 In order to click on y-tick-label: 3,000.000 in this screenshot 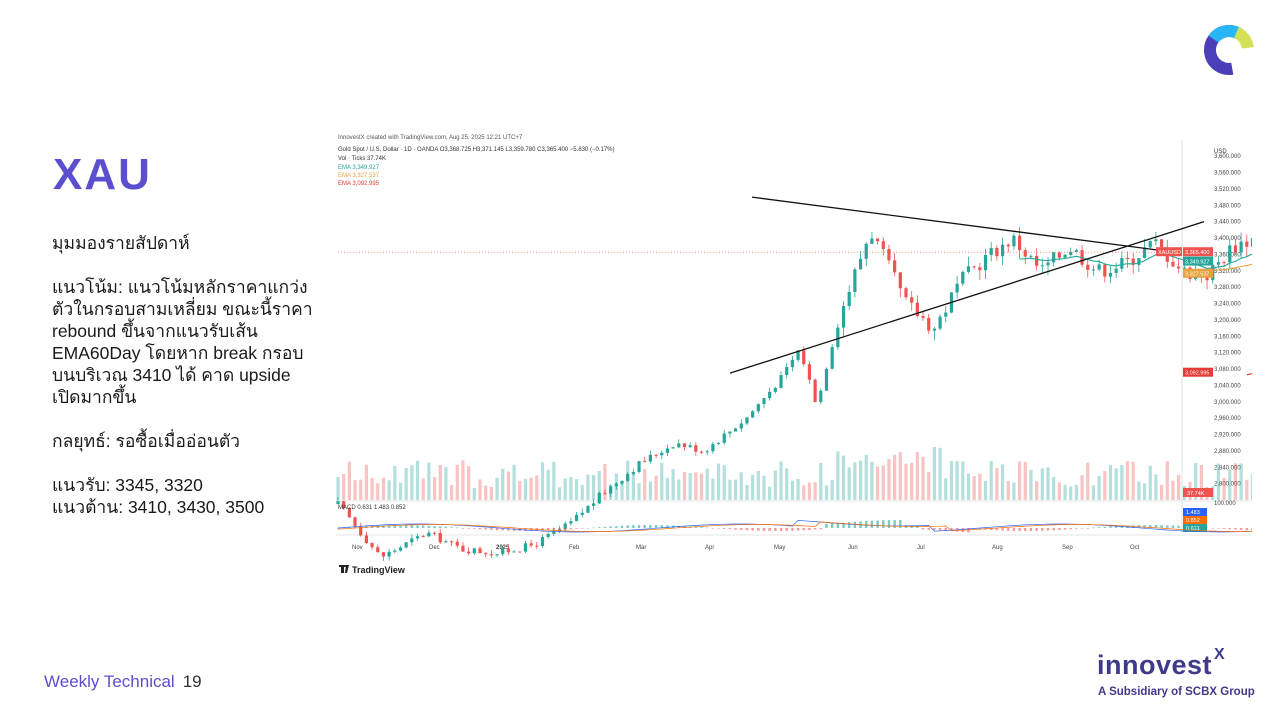, I will do `click(1227, 403)`.